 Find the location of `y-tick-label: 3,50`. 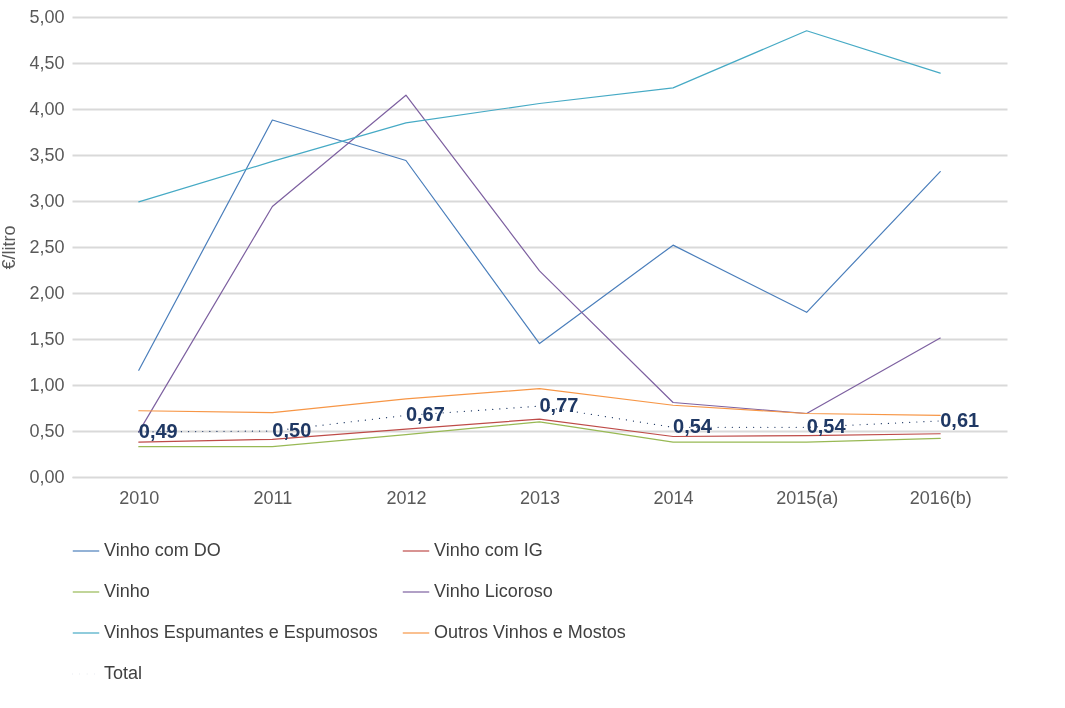

y-tick-label: 3,50 is located at coordinates (47, 154).